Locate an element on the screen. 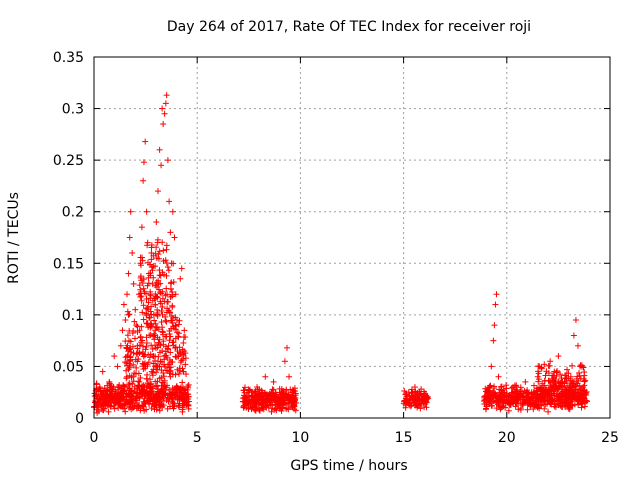 The width and height of the screenshot is (640, 480). y-tick-label: 0.3 is located at coordinates (73, 110).